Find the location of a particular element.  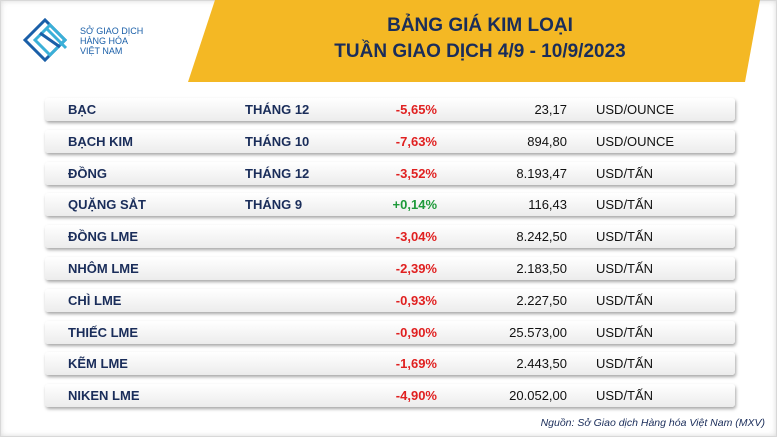

table-row: ĐỒNG THÁNG 12 -3,52% 8.193,47 USD/TẤN is located at coordinates (390, 173).